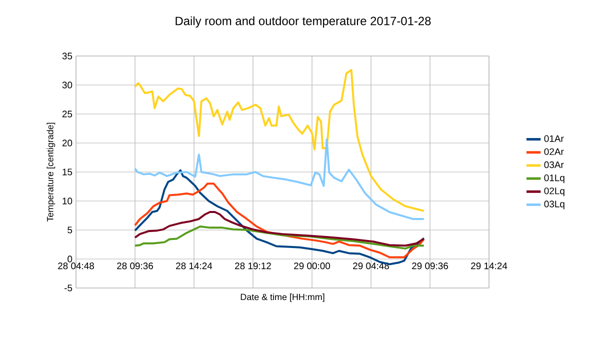 The image size is (605, 340). Describe the element at coordinates (70, 259) in the screenshot. I see `y-tick-label: 0` at that location.